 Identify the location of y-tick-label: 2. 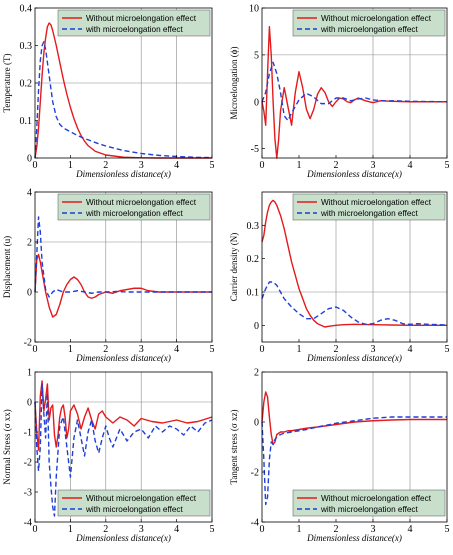
(29, 243).